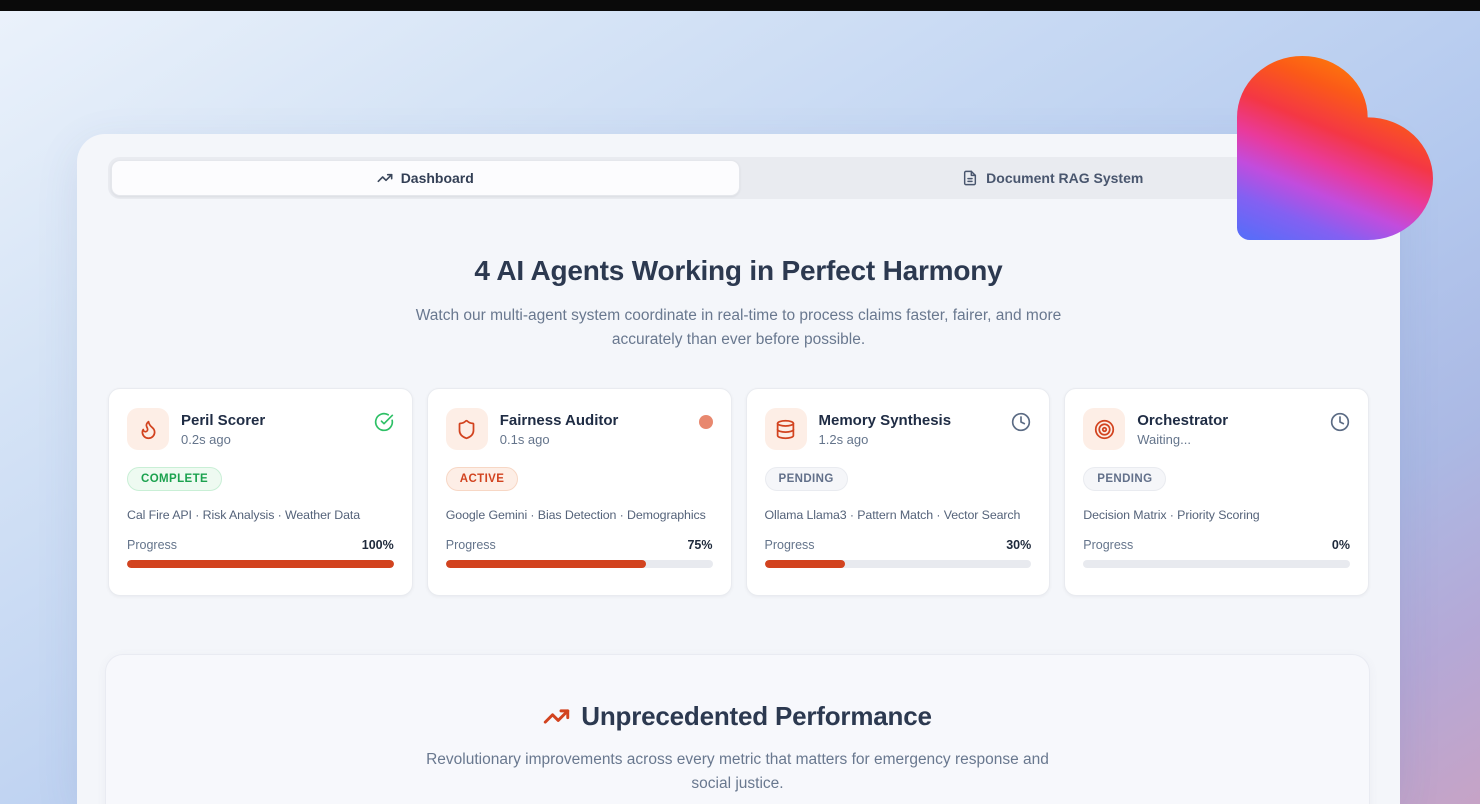  What do you see at coordinates (898, 545) in the screenshot?
I see `progress-row: Progress 30%` at bounding box center [898, 545].